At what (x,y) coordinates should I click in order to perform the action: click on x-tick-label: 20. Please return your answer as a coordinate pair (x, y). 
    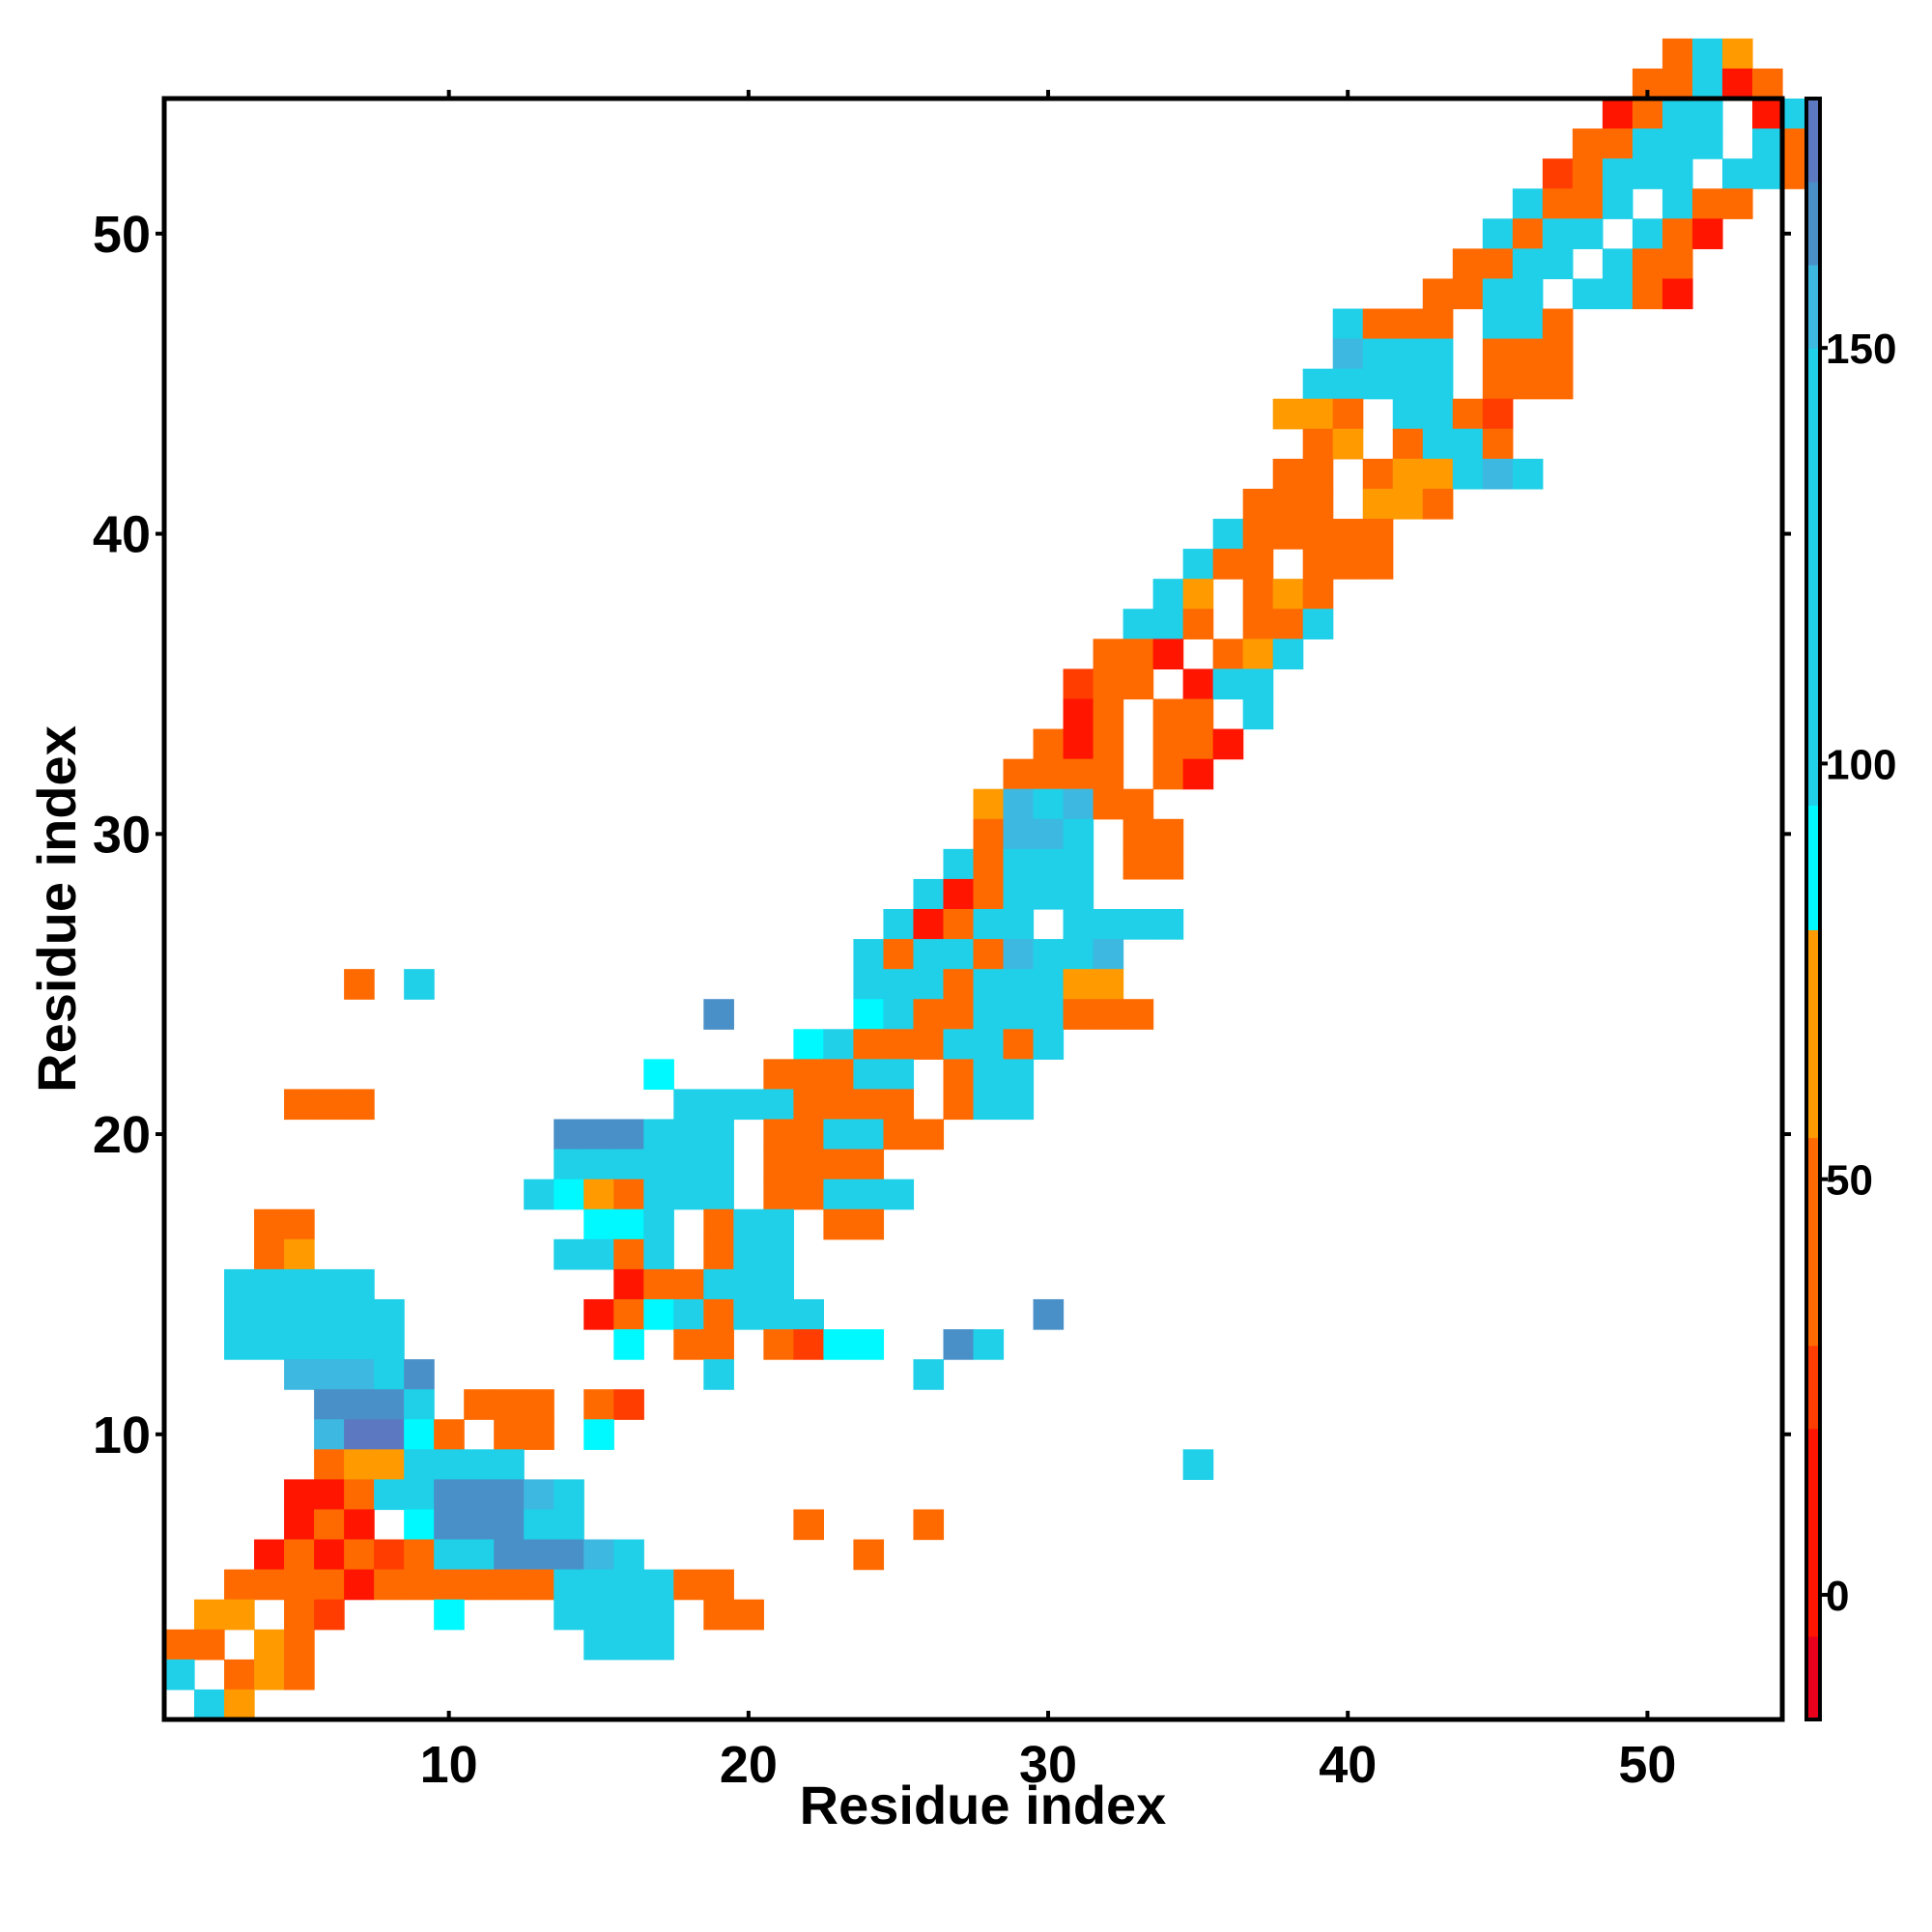
    Looking at the image, I should click on (749, 1765).